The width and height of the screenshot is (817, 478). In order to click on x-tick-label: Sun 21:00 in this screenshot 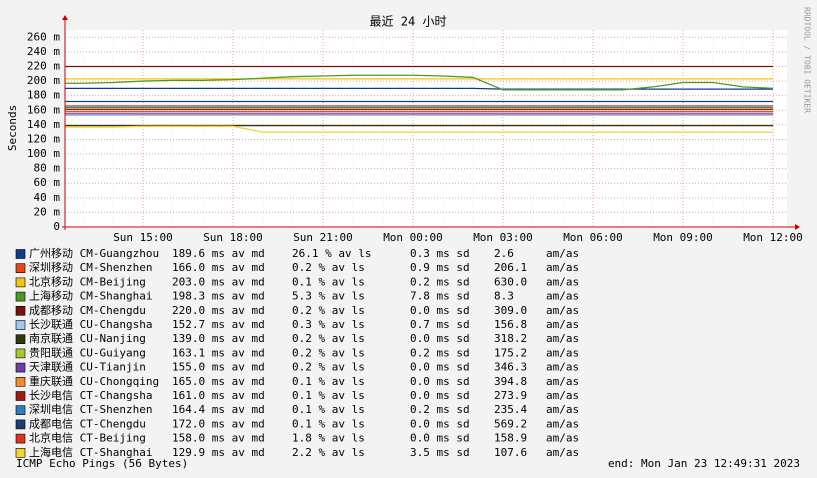, I will do `click(323, 237)`.